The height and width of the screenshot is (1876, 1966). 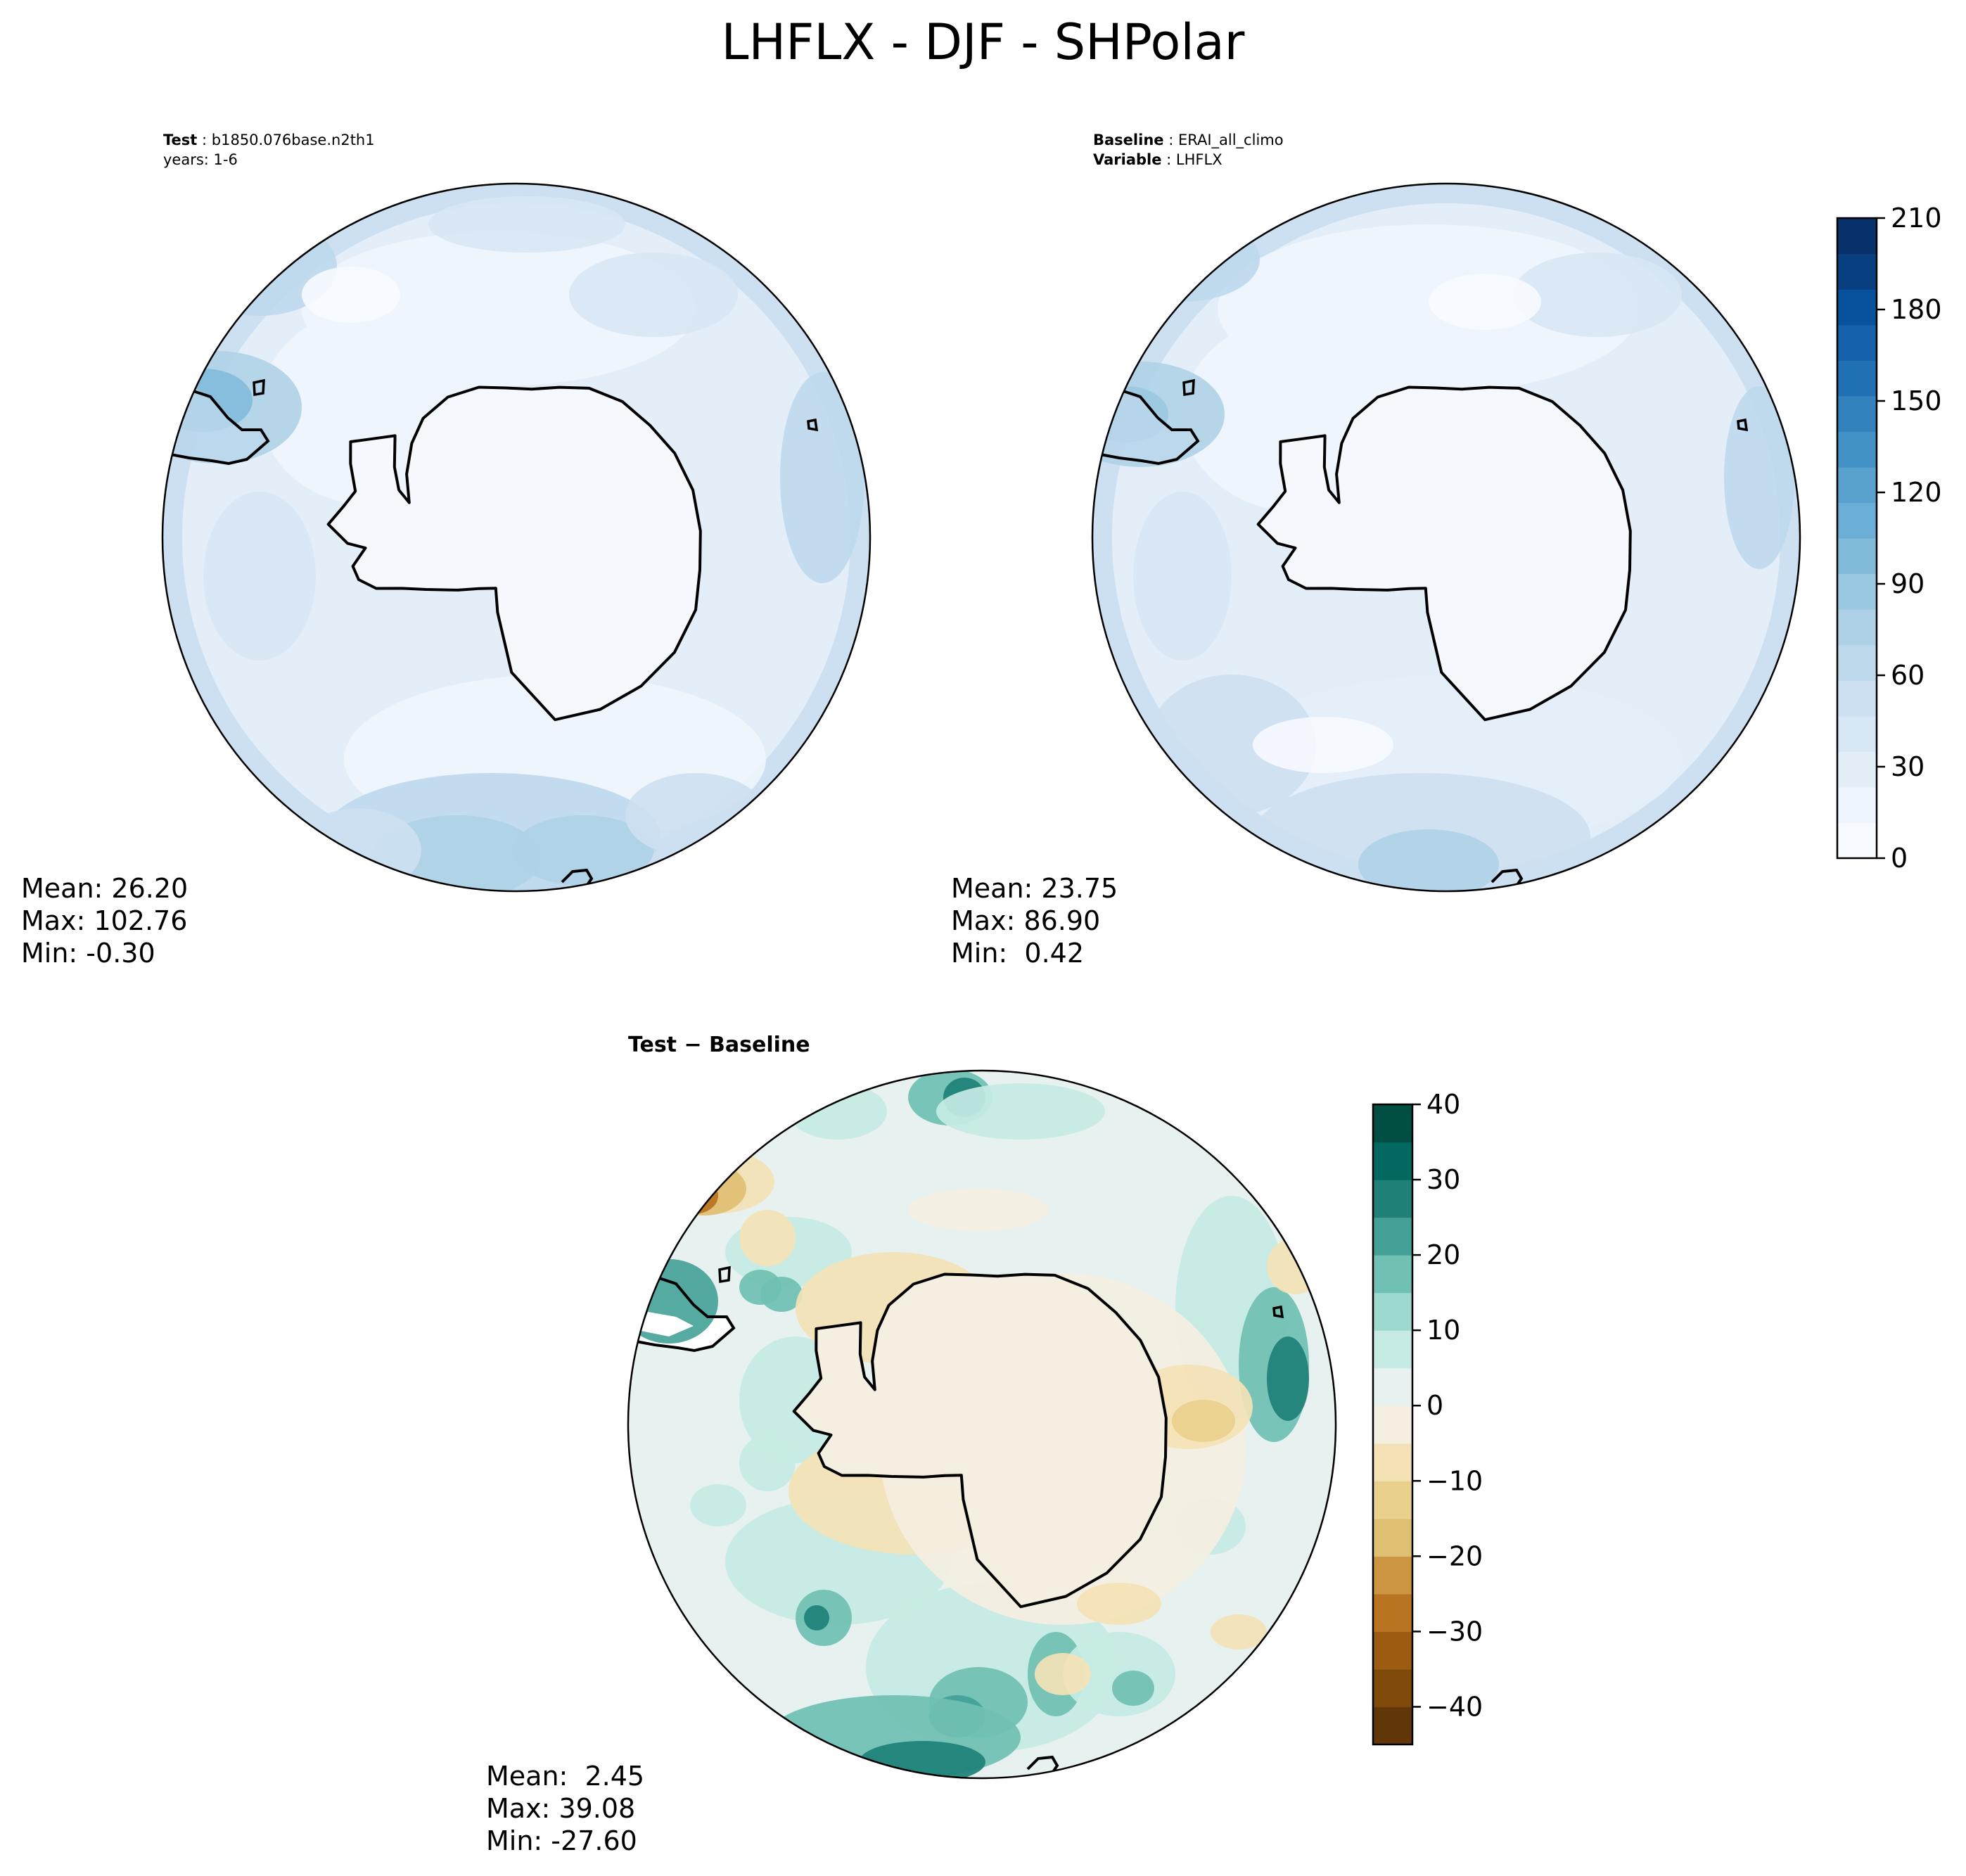 I want to click on test-years: years: 1-6, so click(x=200, y=159).